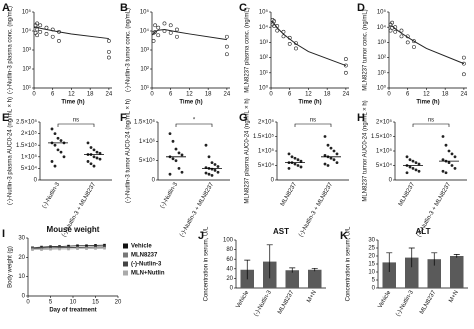 The image size is (474, 329). What do you see at coordinates (27, 122) in the screenshot?
I see `y-tick-label: 2.5×10⁵` at bounding box center [27, 122].